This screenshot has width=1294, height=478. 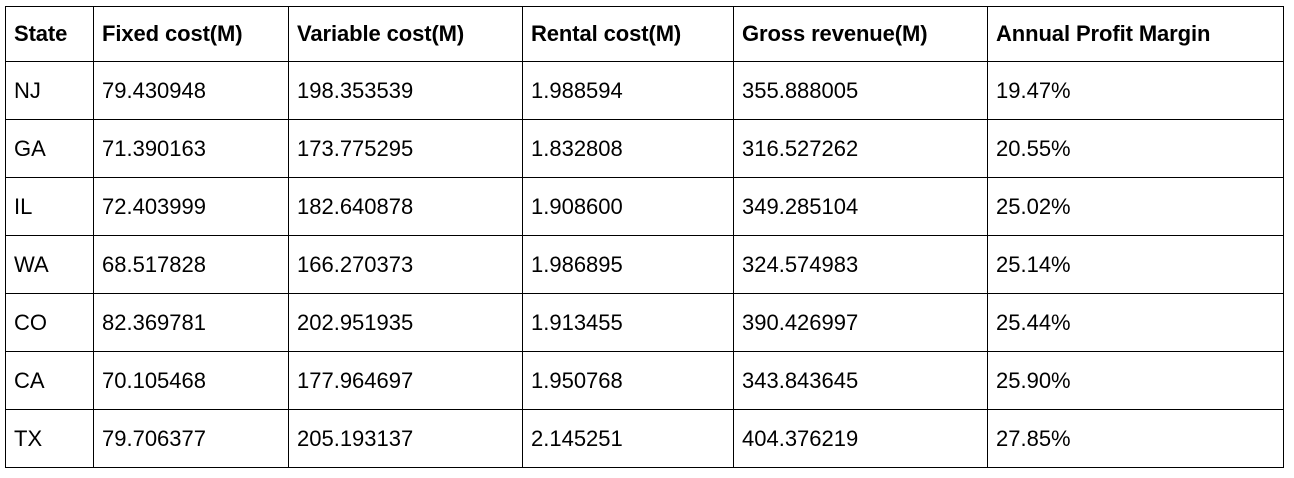 What do you see at coordinates (191, 438) in the screenshot?
I see `cell-fixed-cost: 79.706377` at bounding box center [191, 438].